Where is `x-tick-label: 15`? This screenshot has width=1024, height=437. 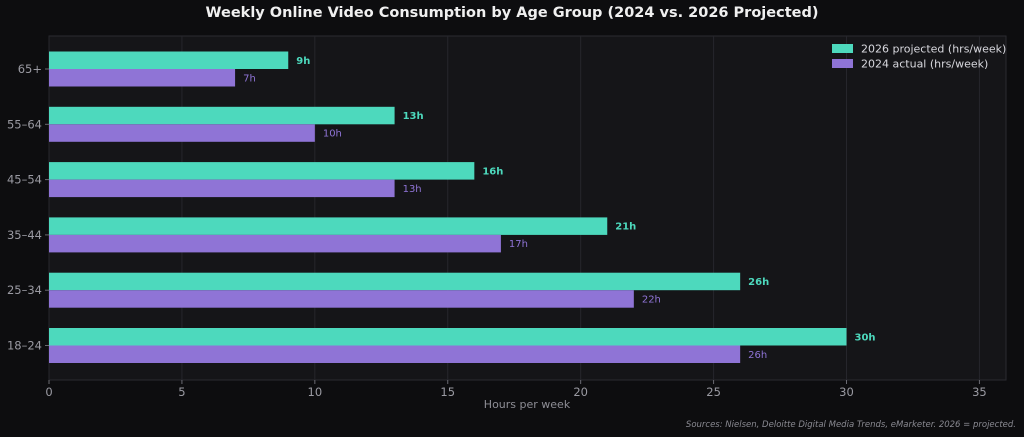
x-tick-label: 15 is located at coordinates (447, 392).